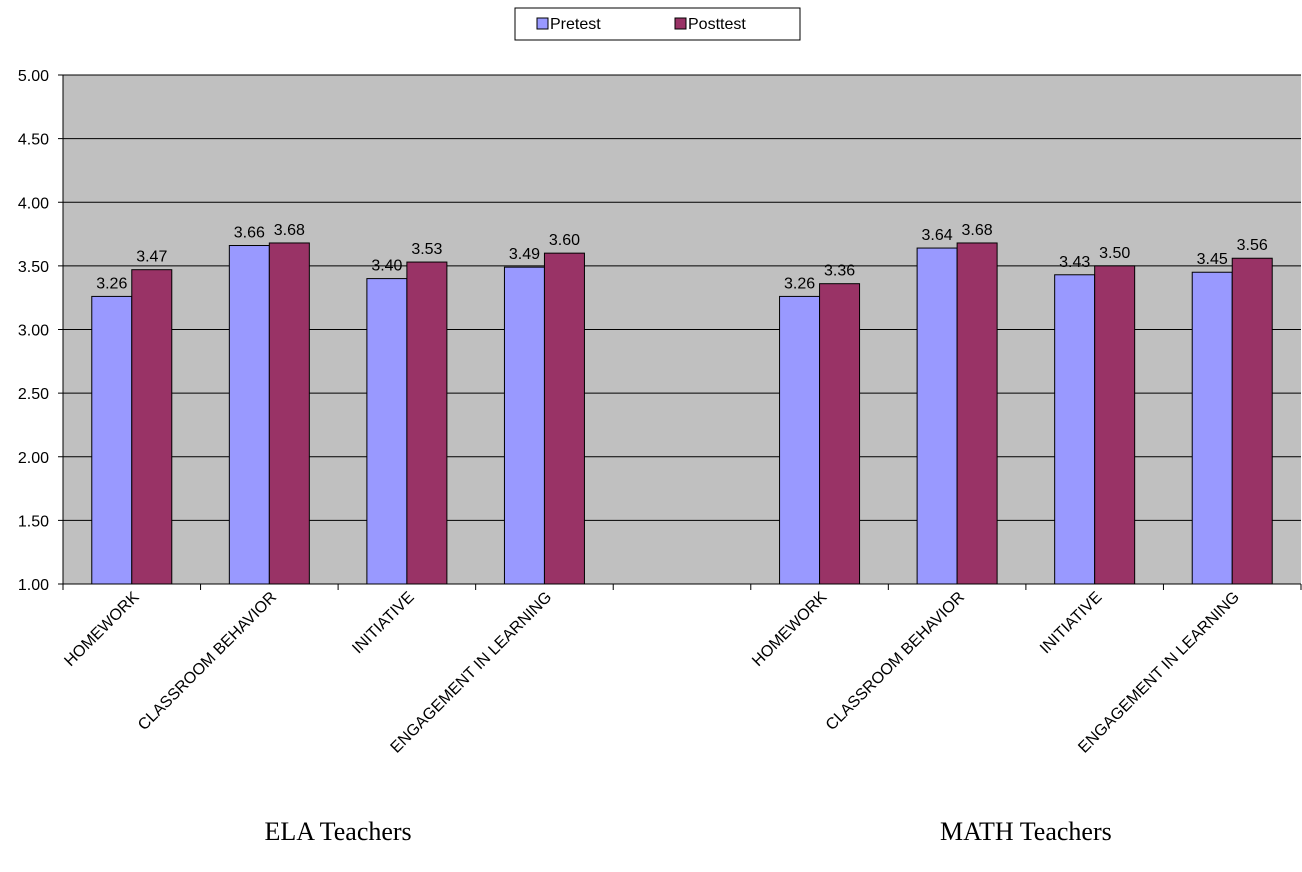 The width and height of the screenshot is (1302, 872). I want to click on value-label: 3.66, so click(249, 233).